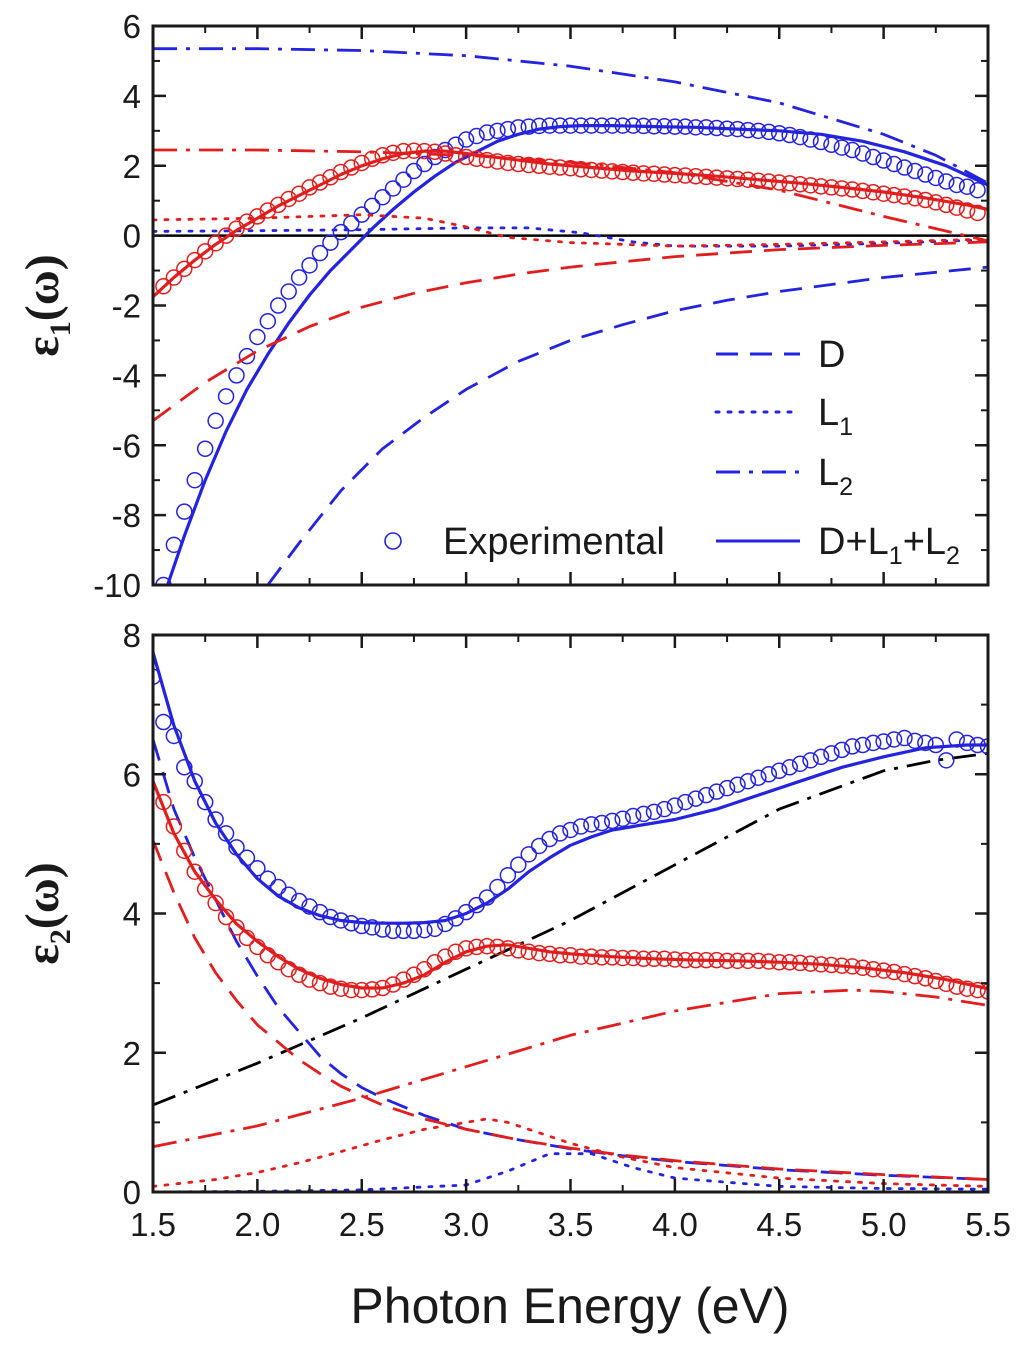 Image resolution: width=1024 pixels, height=1345 pixels. I want to click on experimental-series-red, so click(571, 896).